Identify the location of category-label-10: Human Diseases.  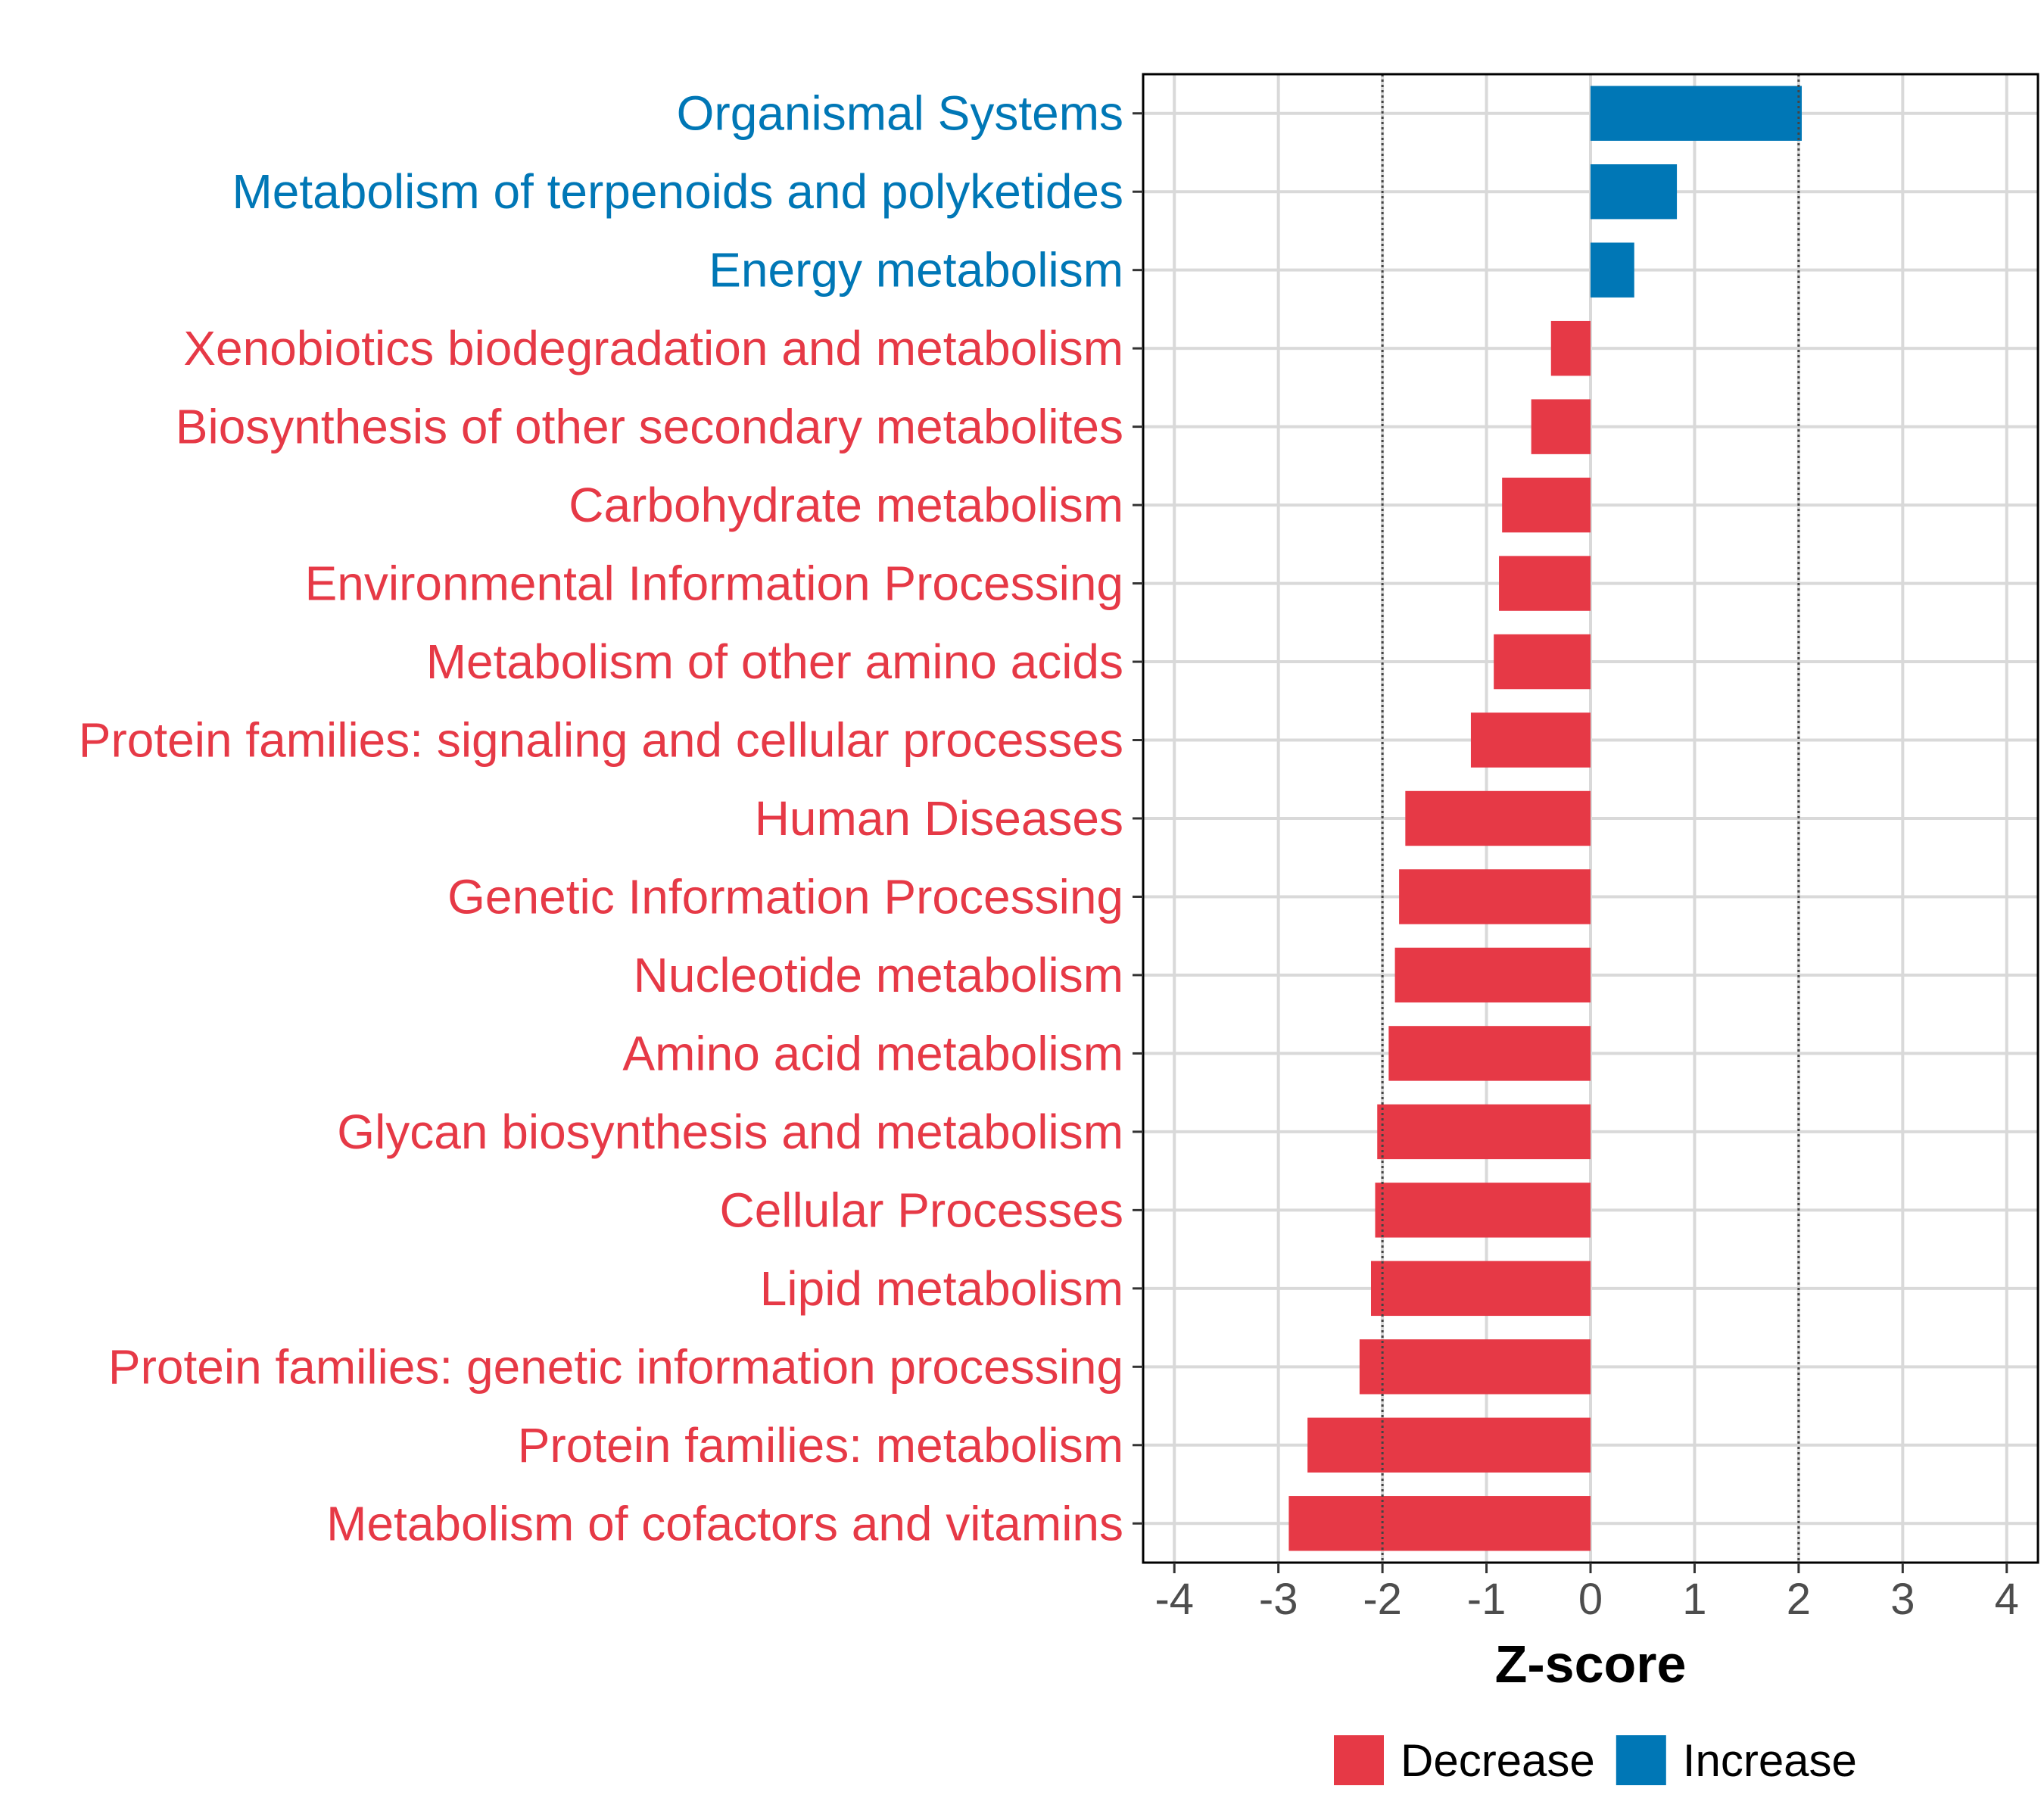
(939, 818).